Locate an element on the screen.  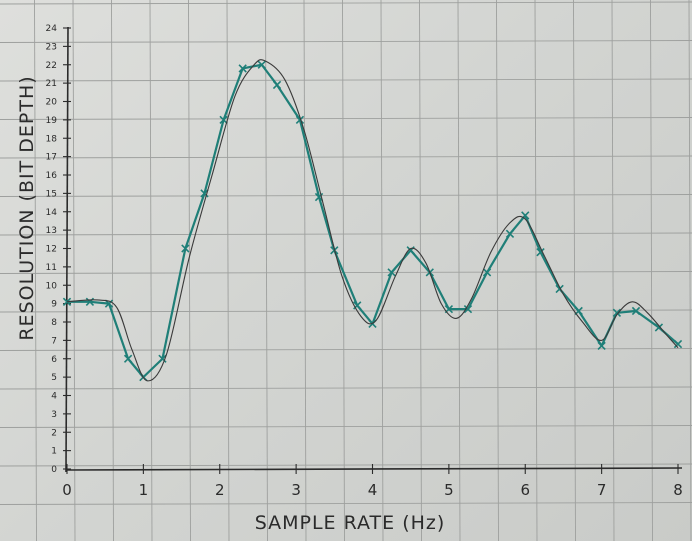
x-axis-title: SAMPLE RATE (Hz) is located at coordinates (350, 523).